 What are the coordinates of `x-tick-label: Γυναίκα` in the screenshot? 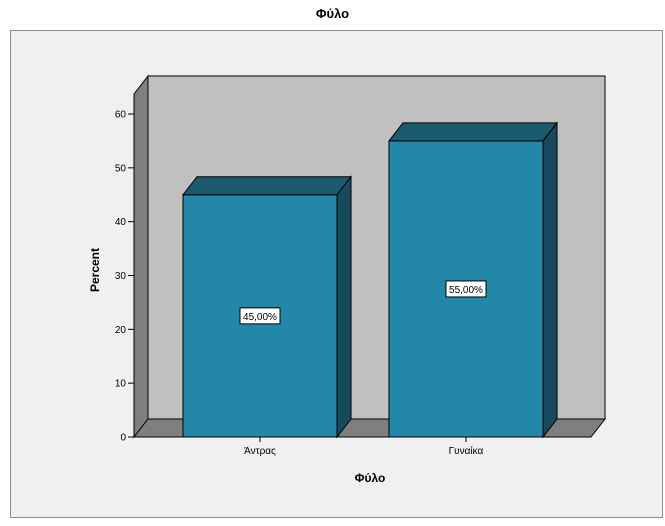 It's located at (466, 451).